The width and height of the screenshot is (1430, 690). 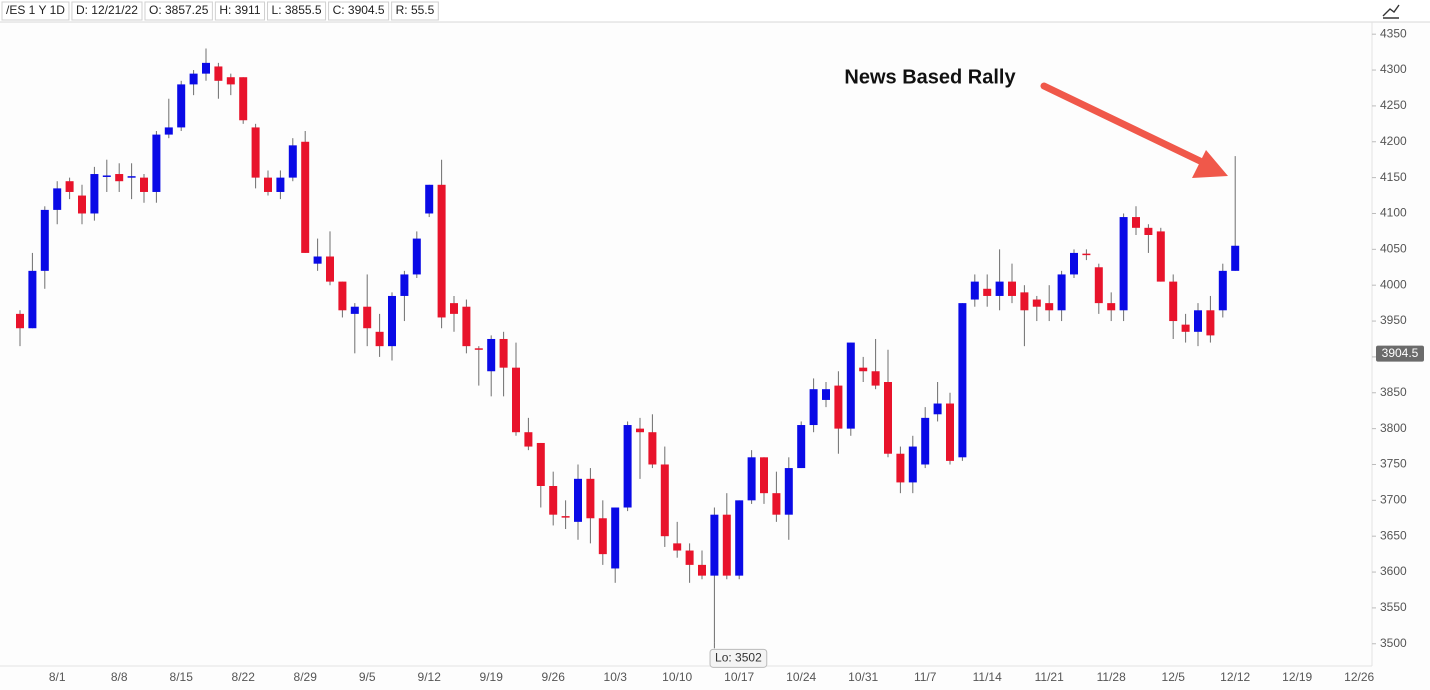 I want to click on x-tick-label: 8/8, so click(x=119, y=677).